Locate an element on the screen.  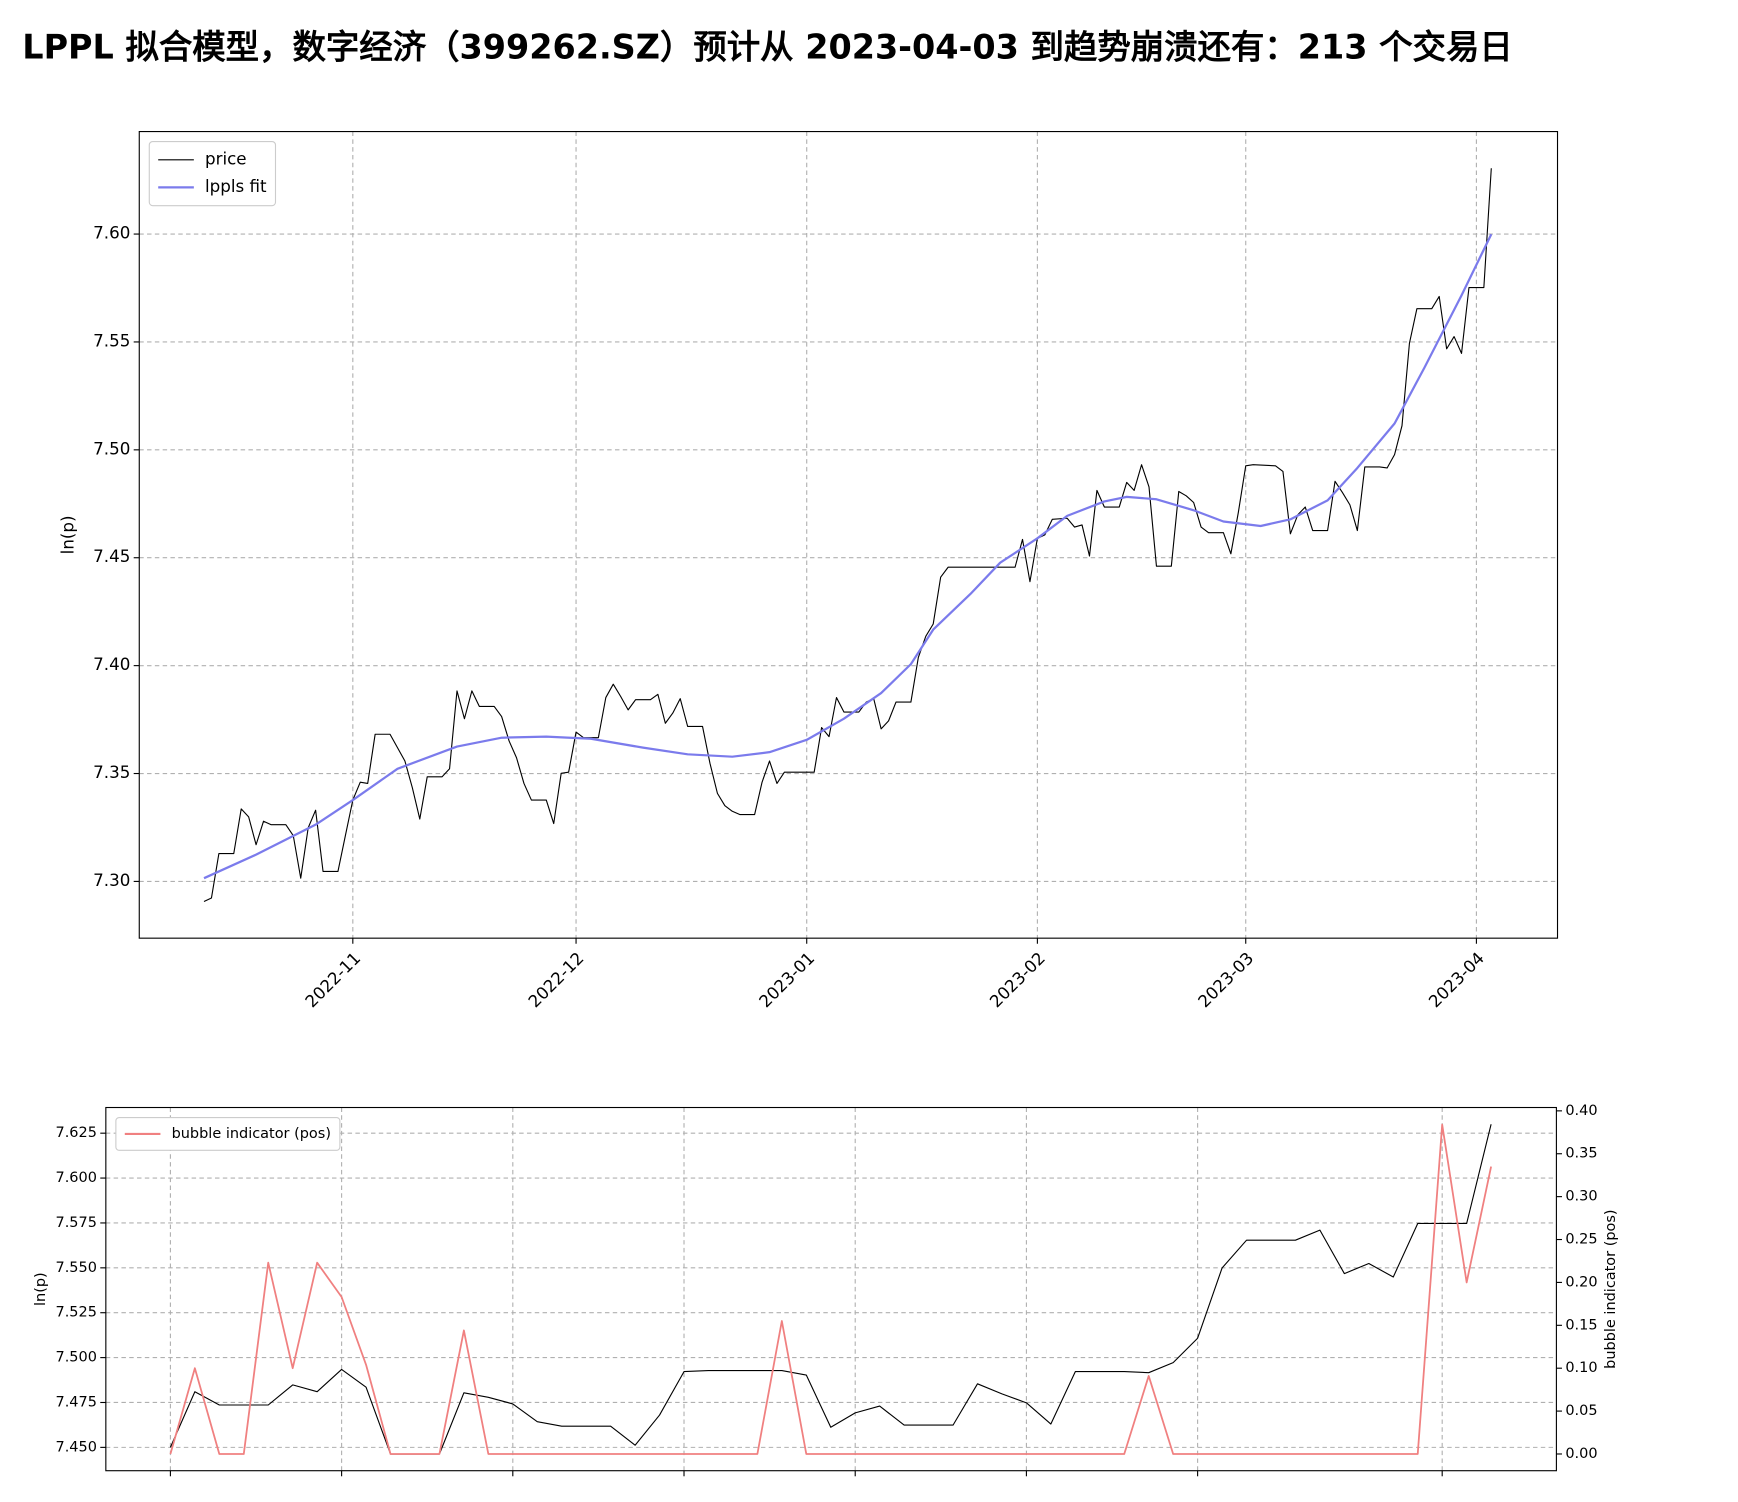
legend-label: price is located at coordinates (226, 158).